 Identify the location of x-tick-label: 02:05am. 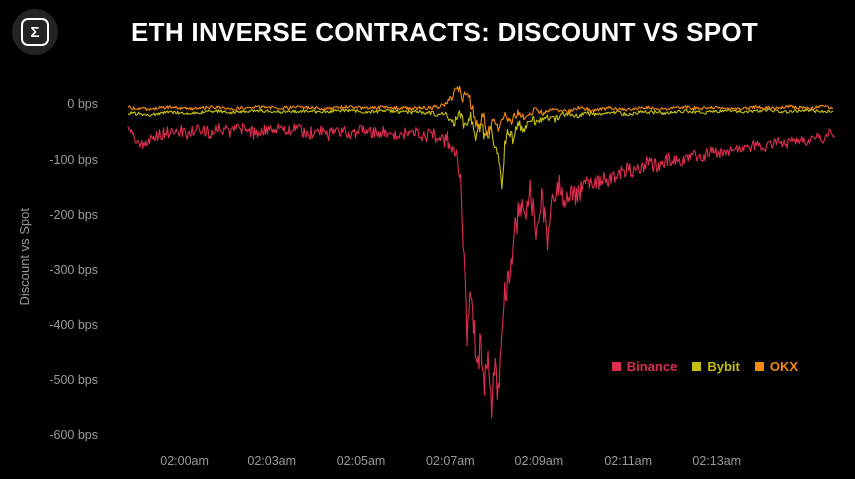
(361, 461).